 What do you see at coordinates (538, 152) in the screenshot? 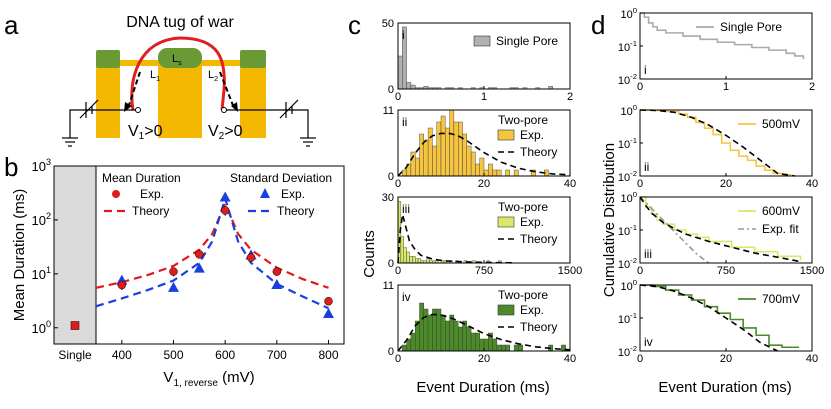
I see `legend-theory: Theory` at bounding box center [538, 152].